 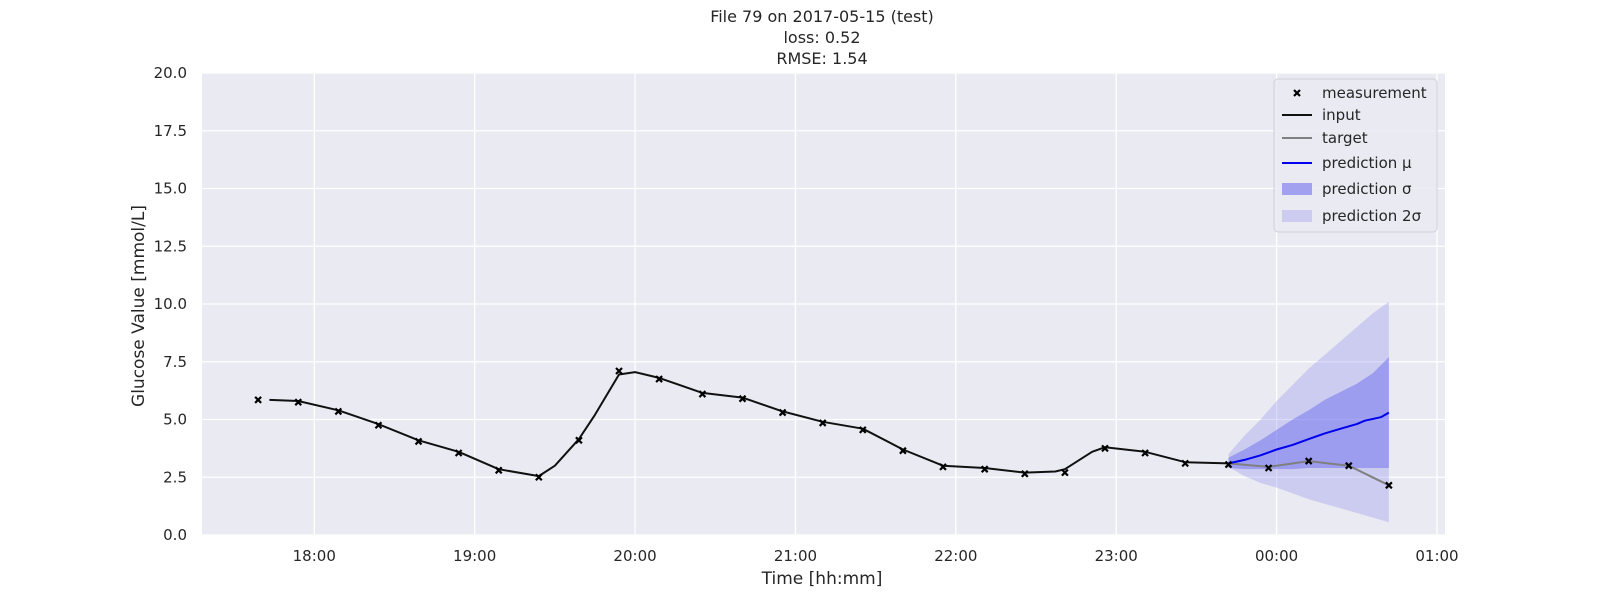 What do you see at coordinates (175, 535) in the screenshot?
I see `y-tick-label: 0.0` at bounding box center [175, 535].